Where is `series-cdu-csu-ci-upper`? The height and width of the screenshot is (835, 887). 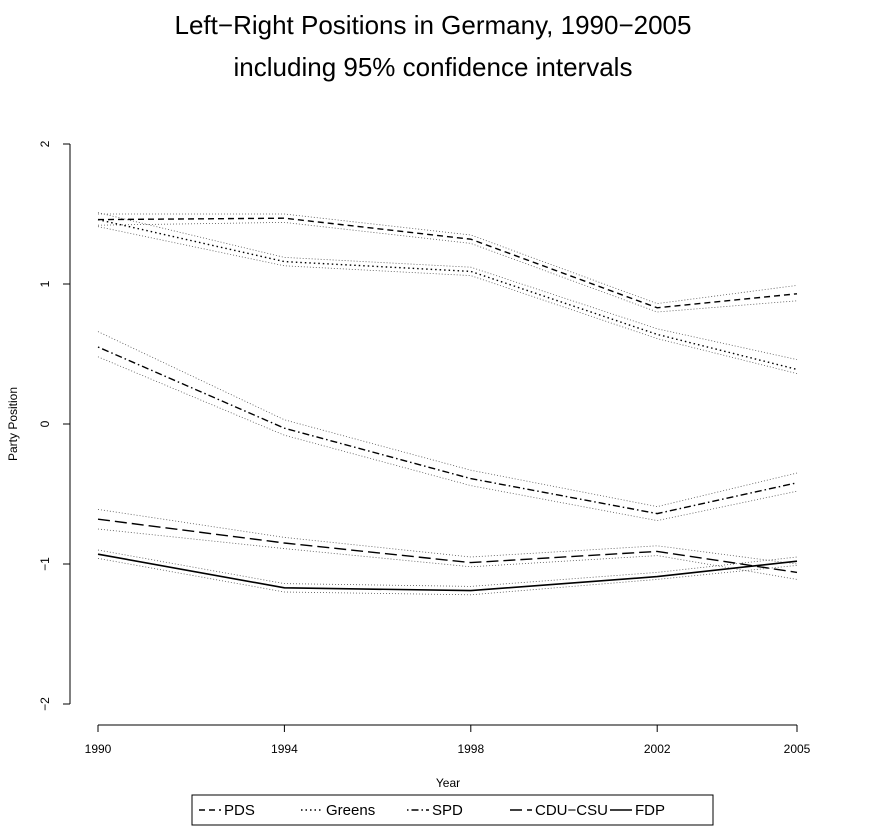 series-cdu-csu-ci-upper is located at coordinates (447, 537).